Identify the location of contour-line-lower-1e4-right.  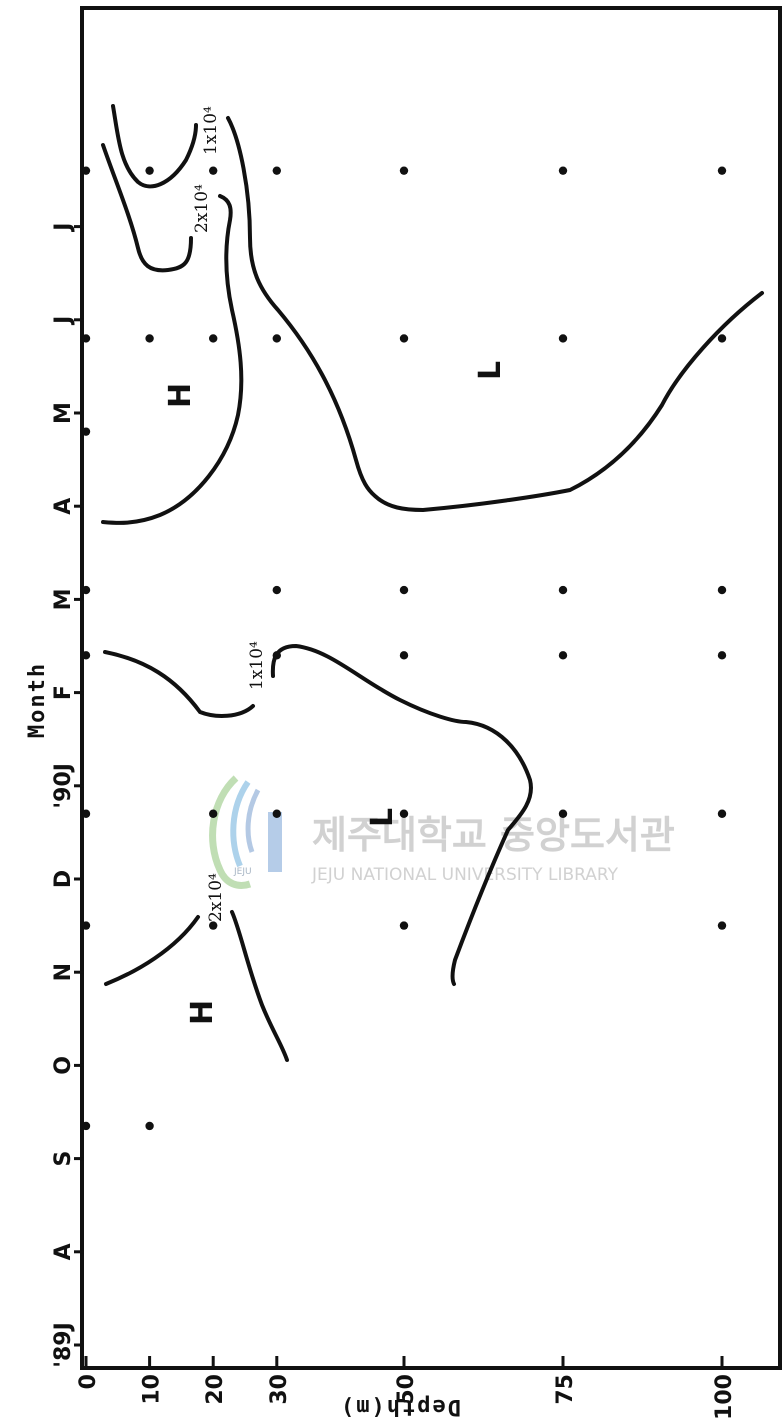
(401, 814).